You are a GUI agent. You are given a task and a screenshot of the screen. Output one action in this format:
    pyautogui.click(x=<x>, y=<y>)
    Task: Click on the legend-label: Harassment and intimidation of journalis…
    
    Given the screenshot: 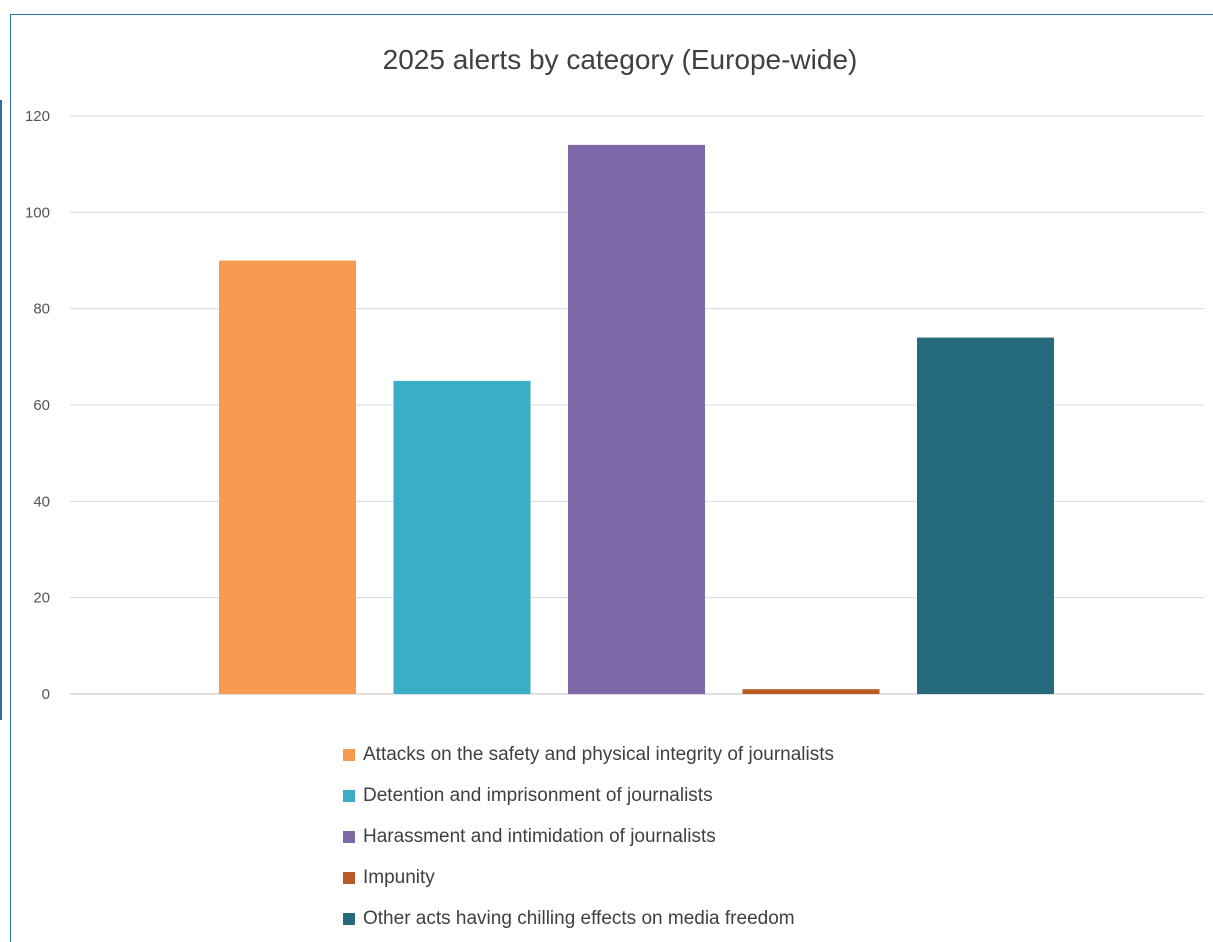 What is the action you would take?
    pyautogui.click(x=539, y=836)
    